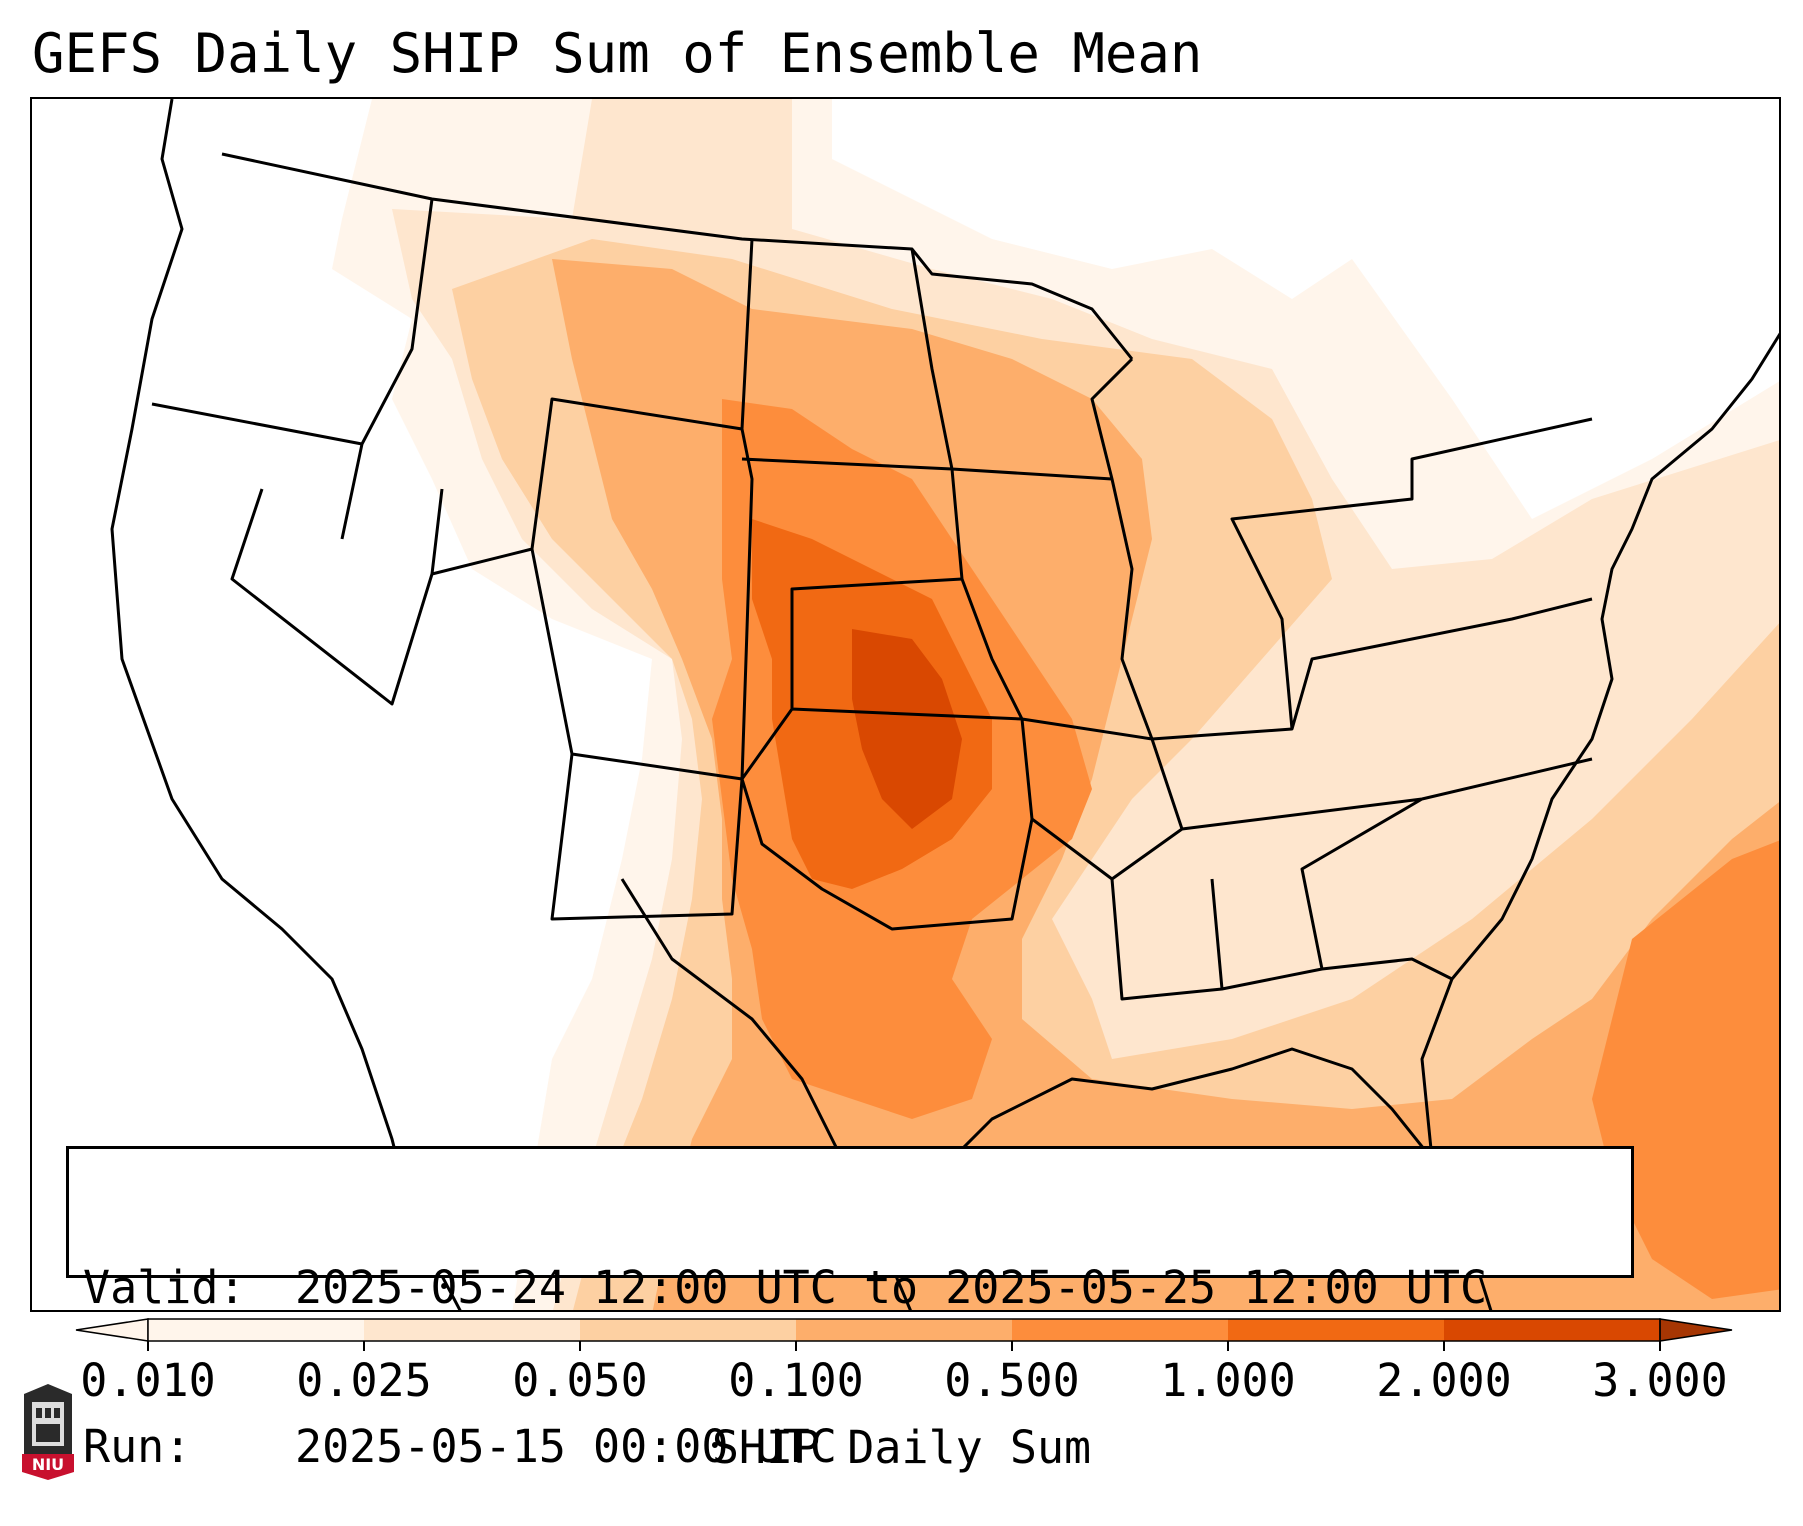 The width and height of the screenshot is (1803, 1526). Describe the element at coordinates (796, 1380) in the screenshot. I see `colorbar-tick-label: 0.100` at that location.